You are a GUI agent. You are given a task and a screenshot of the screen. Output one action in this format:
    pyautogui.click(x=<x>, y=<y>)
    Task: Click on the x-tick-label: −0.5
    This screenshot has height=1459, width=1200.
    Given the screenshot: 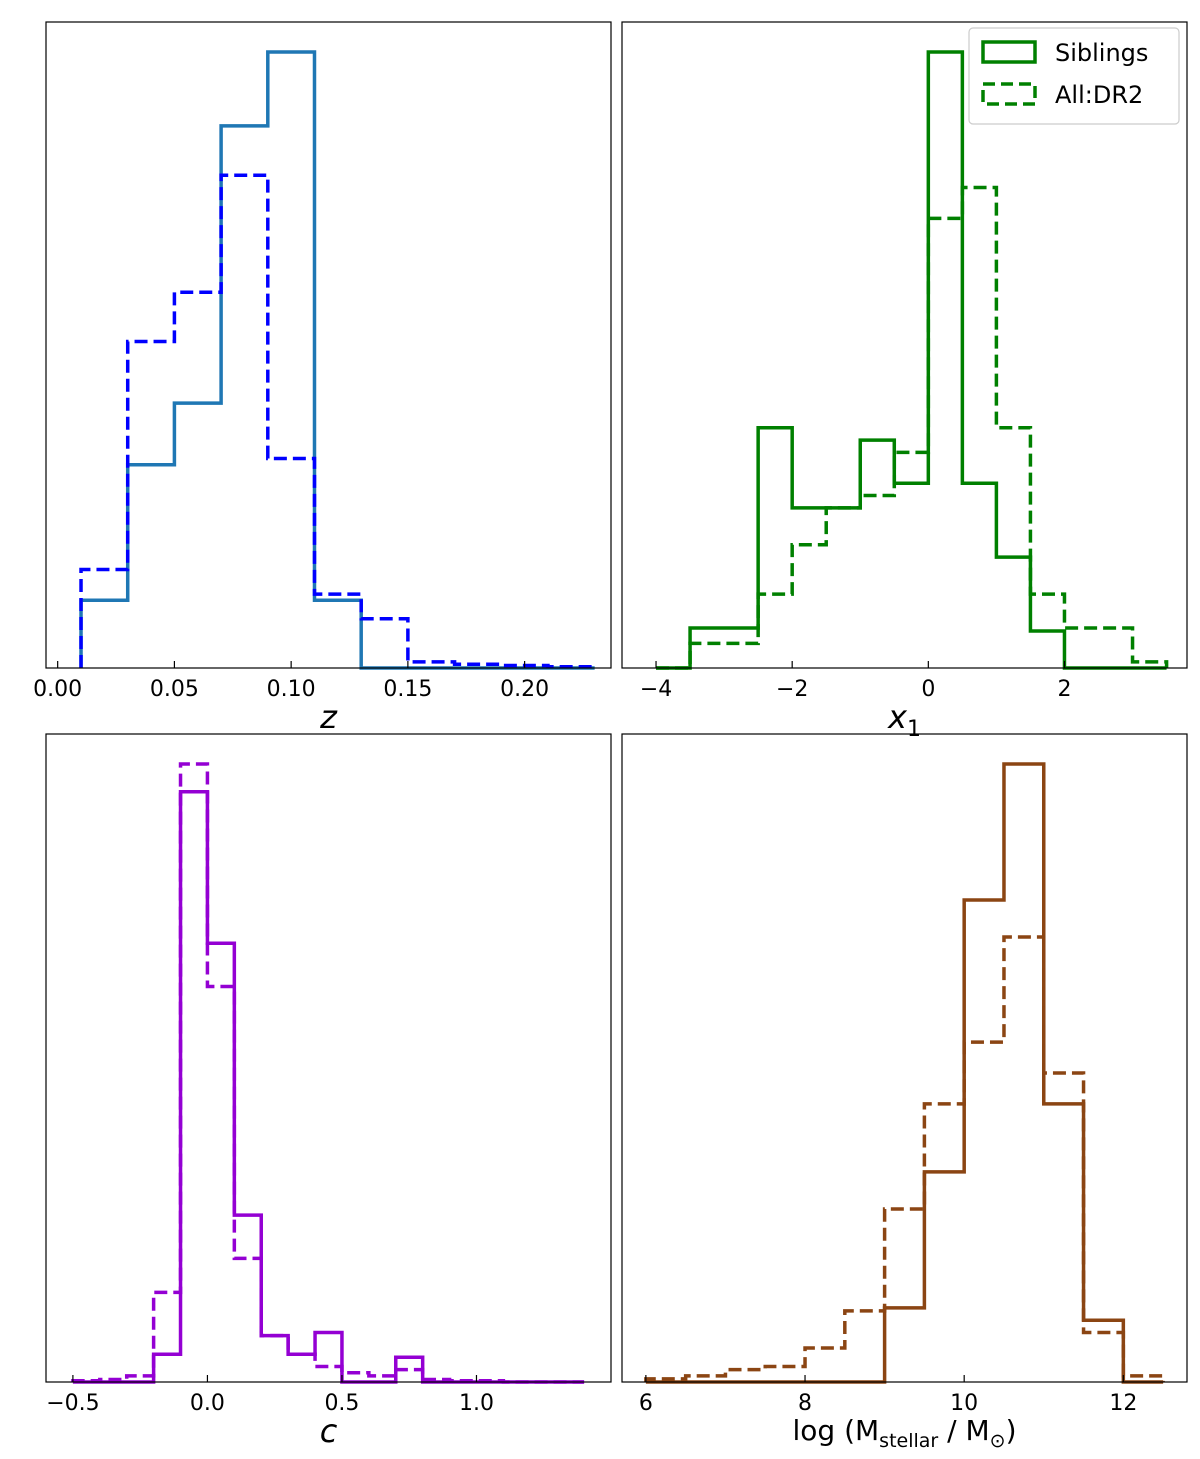 What is the action you would take?
    pyautogui.click(x=72, y=1403)
    